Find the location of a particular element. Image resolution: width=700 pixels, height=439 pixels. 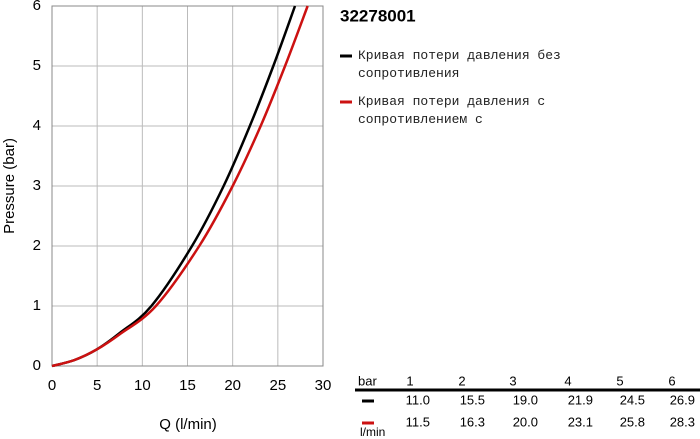

table-cell: 21.9 is located at coordinates (580, 399).